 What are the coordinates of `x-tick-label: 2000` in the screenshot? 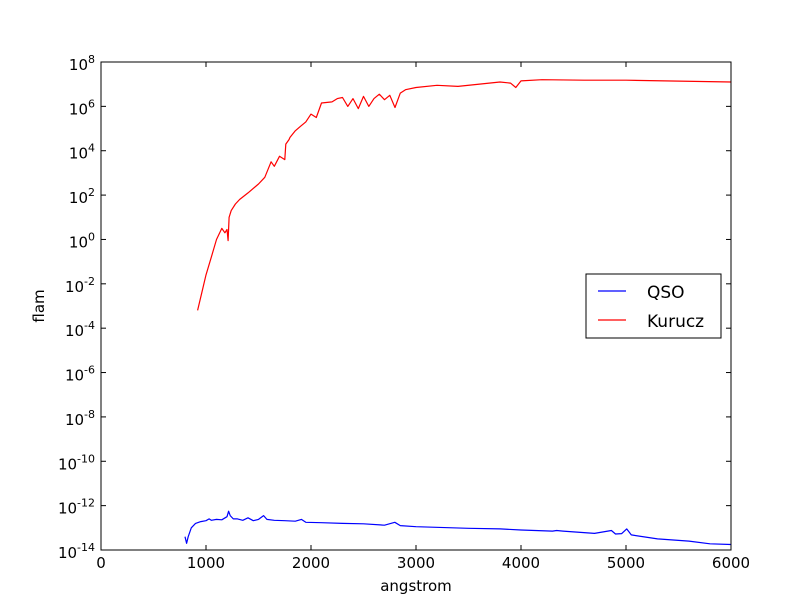 It's located at (311, 563).